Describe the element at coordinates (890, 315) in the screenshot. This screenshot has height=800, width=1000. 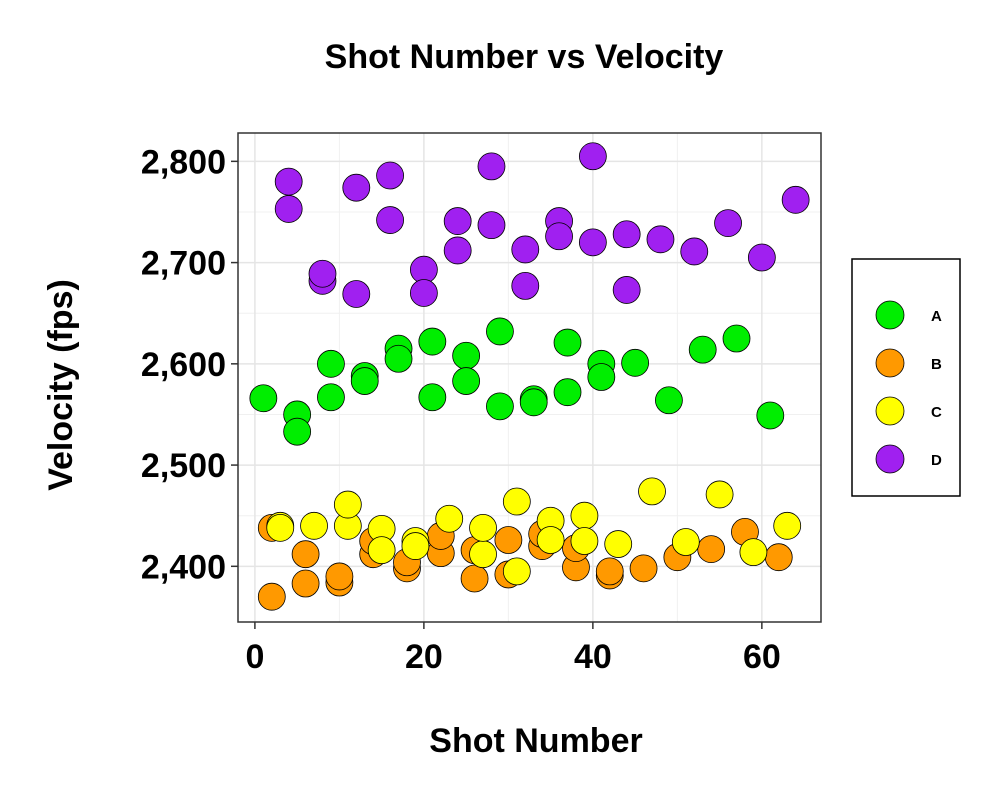
I see `legend-key-a` at that location.